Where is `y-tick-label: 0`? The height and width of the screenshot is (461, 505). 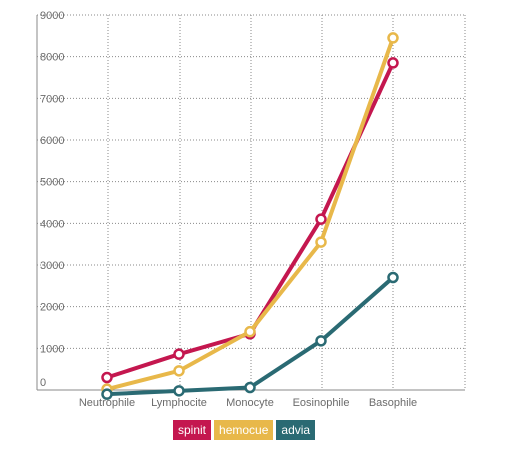 y-tick-label: 0 is located at coordinates (43, 383).